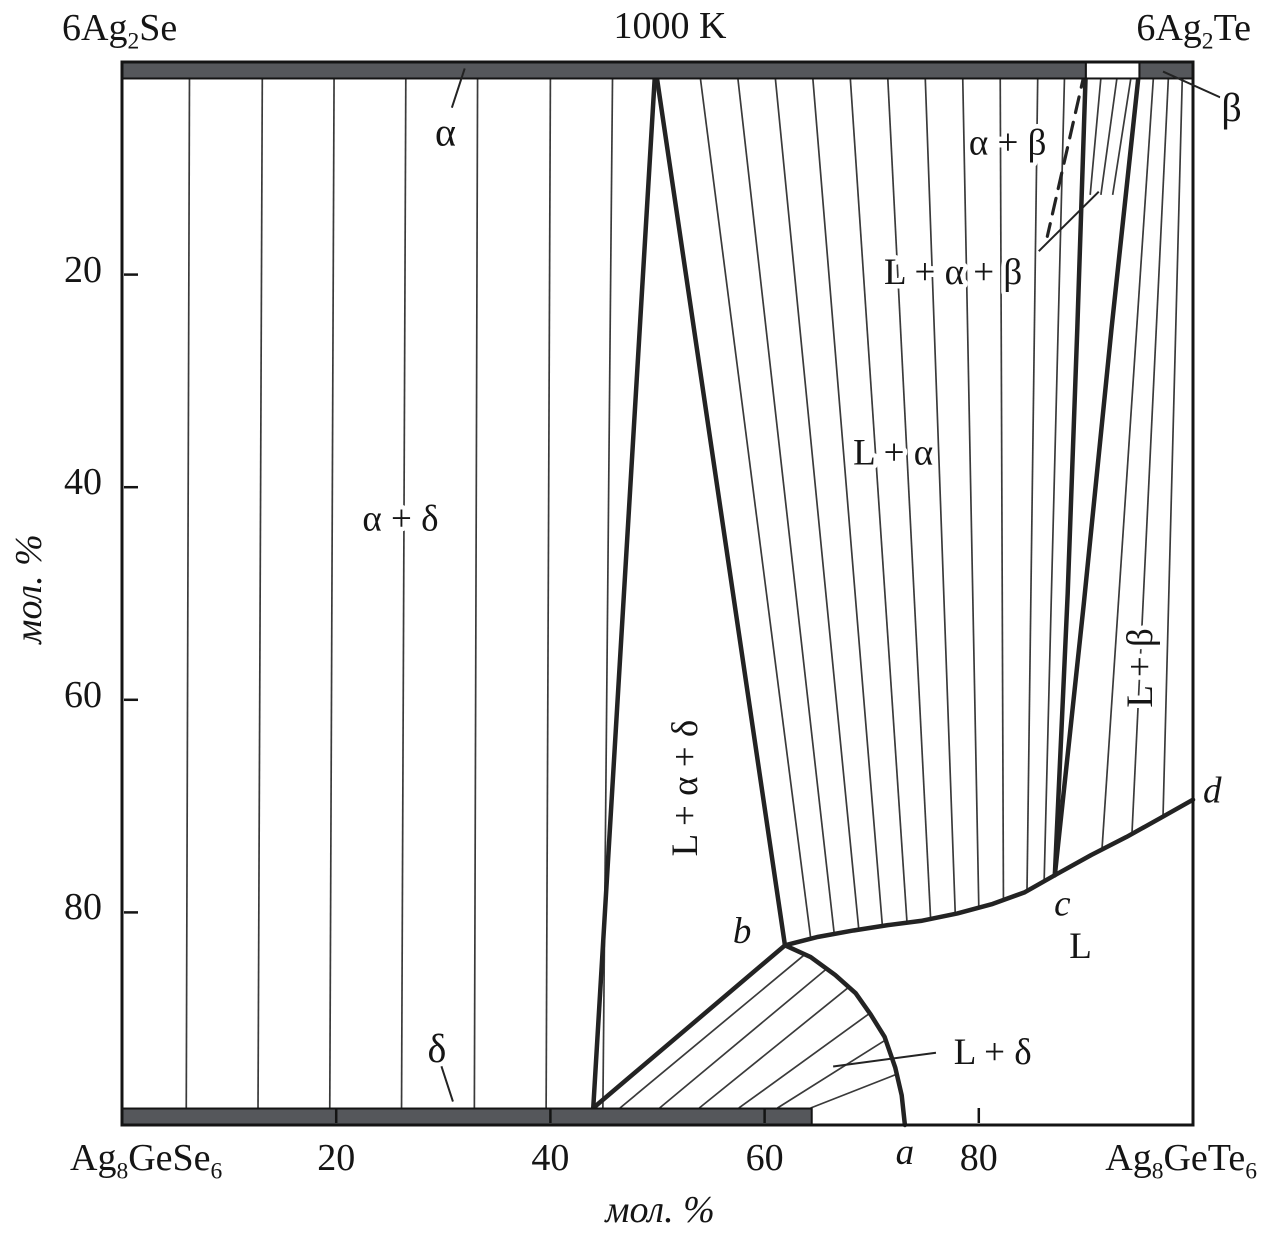  What do you see at coordinates (1124, 837) in the screenshot?
I see `boundary-liquidus-c-d` at bounding box center [1124, 837].